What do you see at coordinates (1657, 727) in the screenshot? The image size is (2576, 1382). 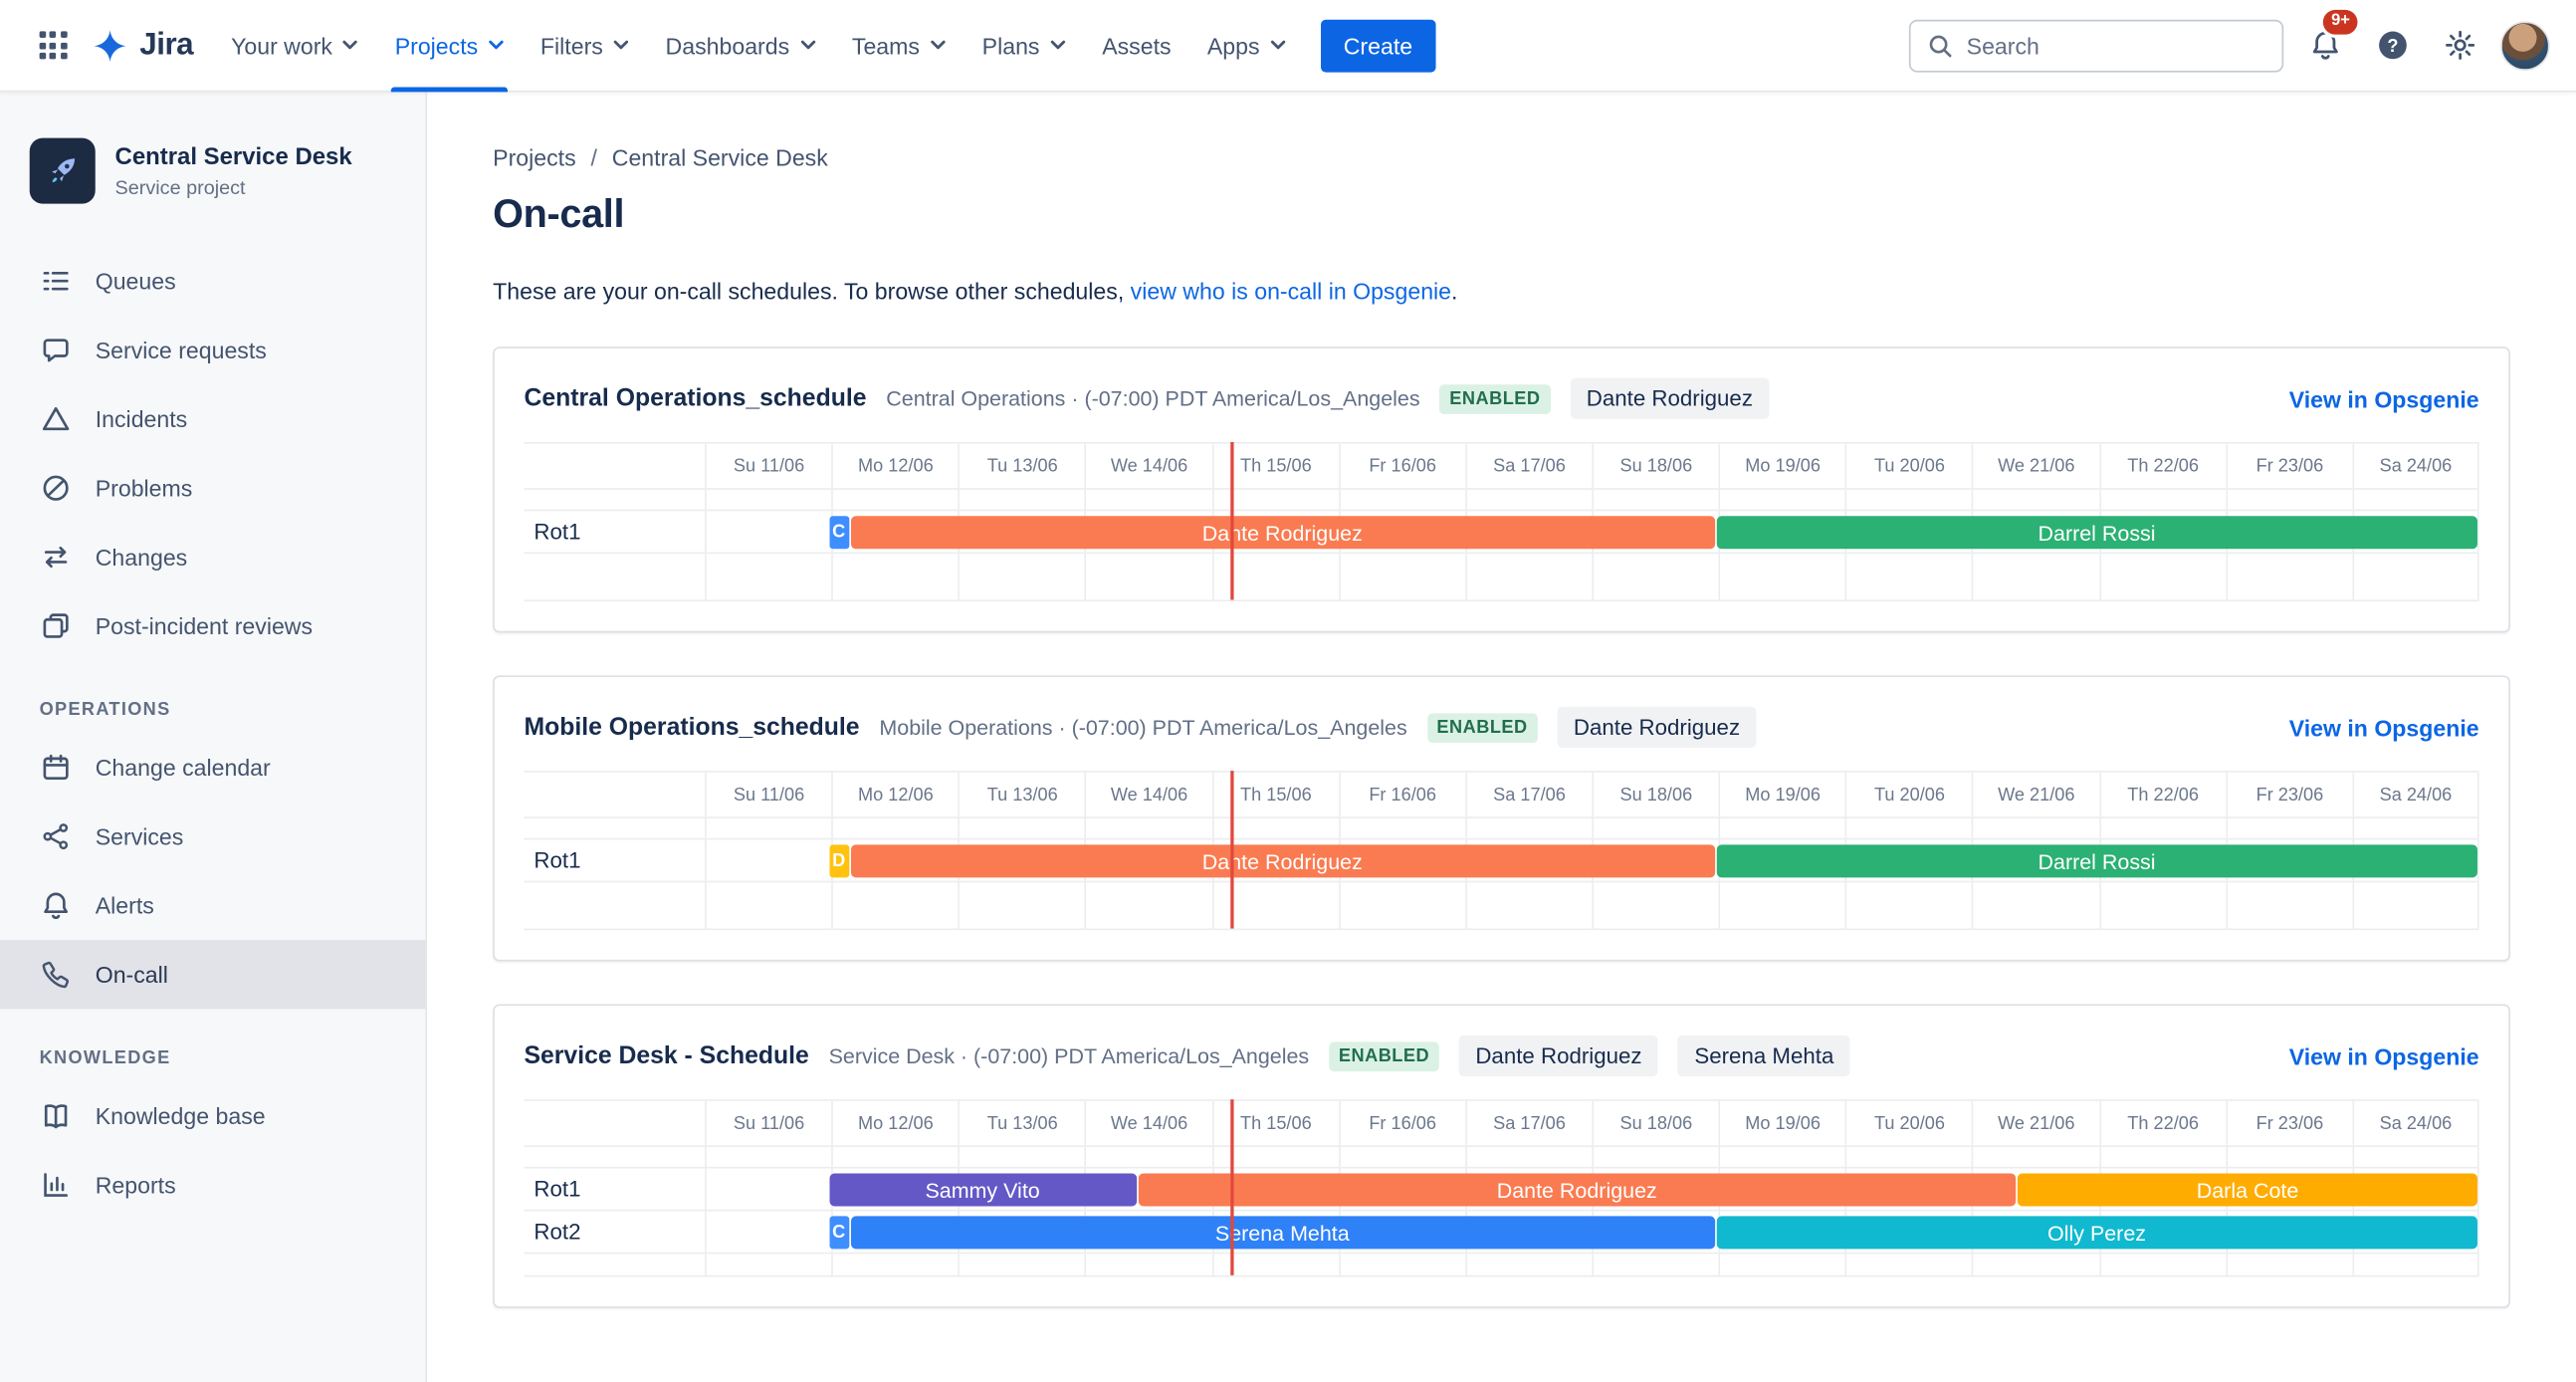 I see `on-call-member-chip-dante-rodriguez: Dante Rodriguez` at bounding box center [1657, 727].